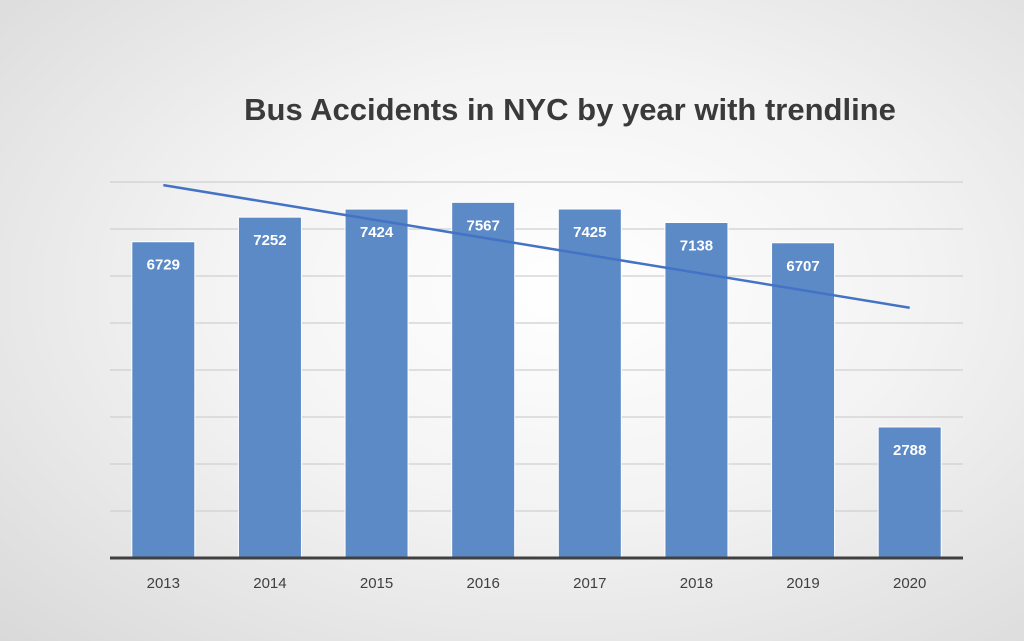 Image resolution: width=1024 pixels, height=641 pixels. Describe the element at coordinates (483, 583) in the screenshot. I see `x-tick-label-2016: 2016` at that location.